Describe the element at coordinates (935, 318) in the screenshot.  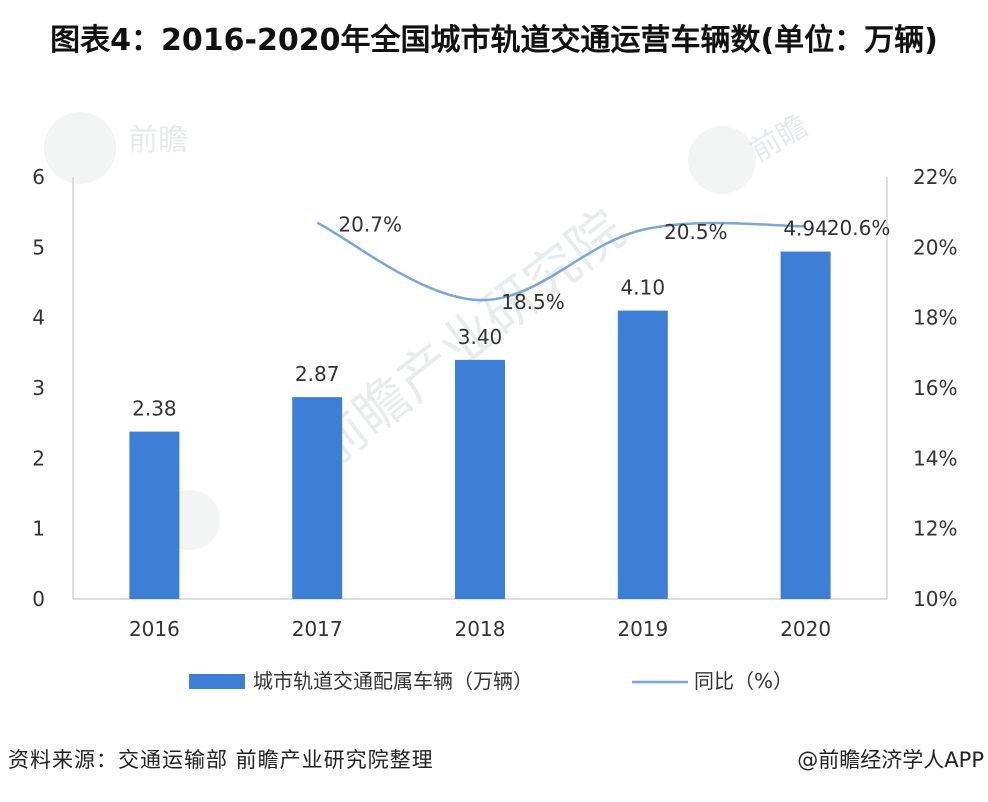
I see `y-right-tick-label: 18%` at that location.